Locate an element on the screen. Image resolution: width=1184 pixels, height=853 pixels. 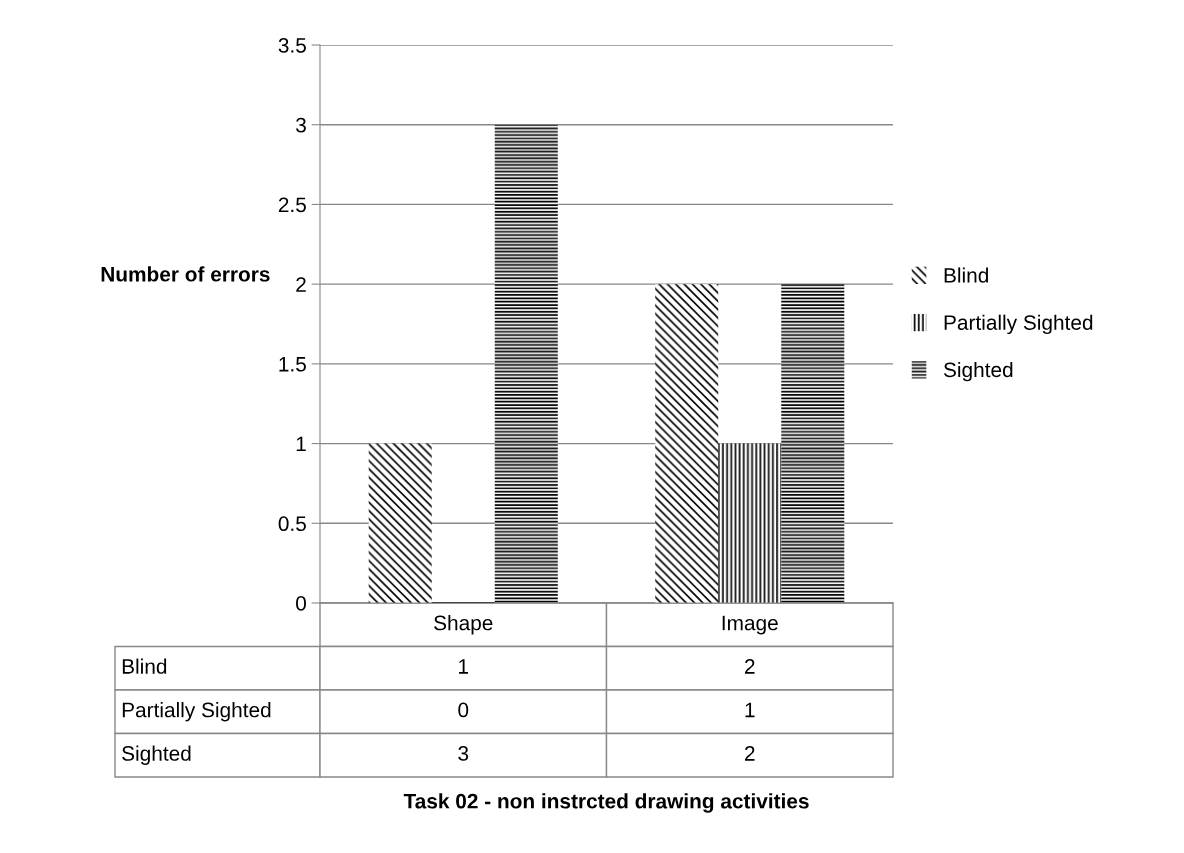
x-tick-label: Image is located at coordinates (750, 625).